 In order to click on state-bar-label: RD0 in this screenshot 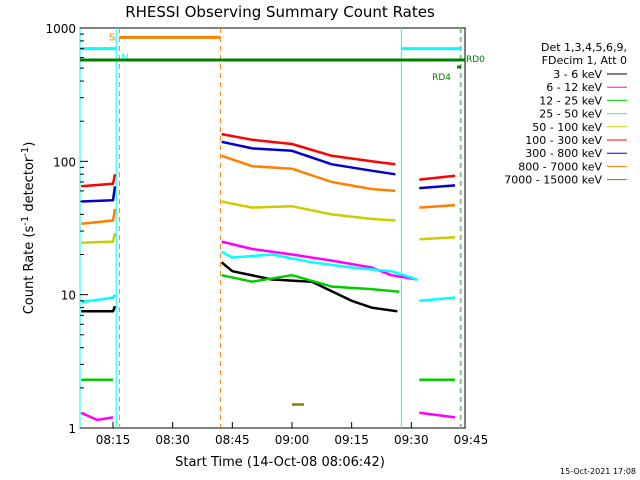, I will do `click(475, 60)`.